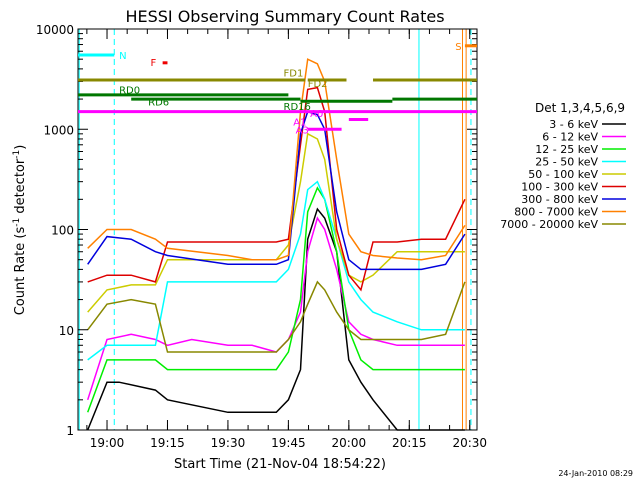 This screenshot has height=480, width=640. Describe the element at coordinates (158, 102) in the screenshot. I see `flag-label: RD6` at that location.